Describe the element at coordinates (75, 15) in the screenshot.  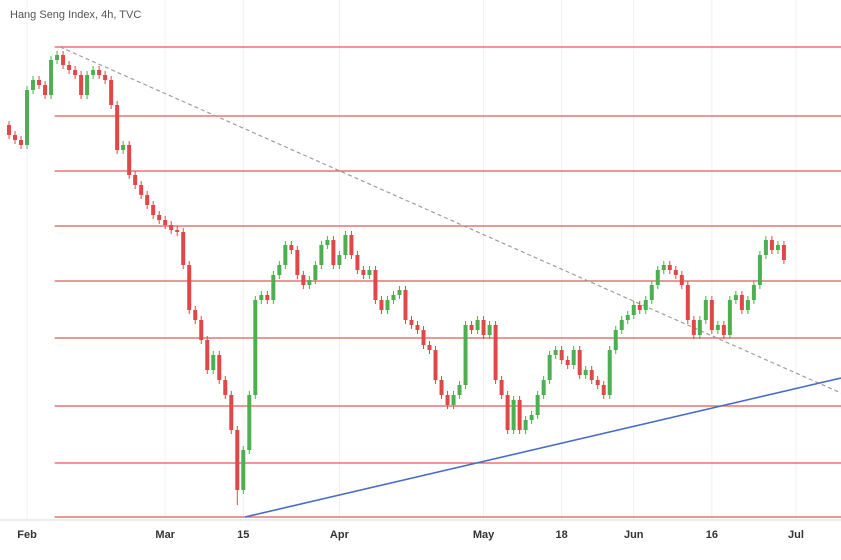
I see `chart-title: Hang Seng Index, 4h, TVC` at that location.